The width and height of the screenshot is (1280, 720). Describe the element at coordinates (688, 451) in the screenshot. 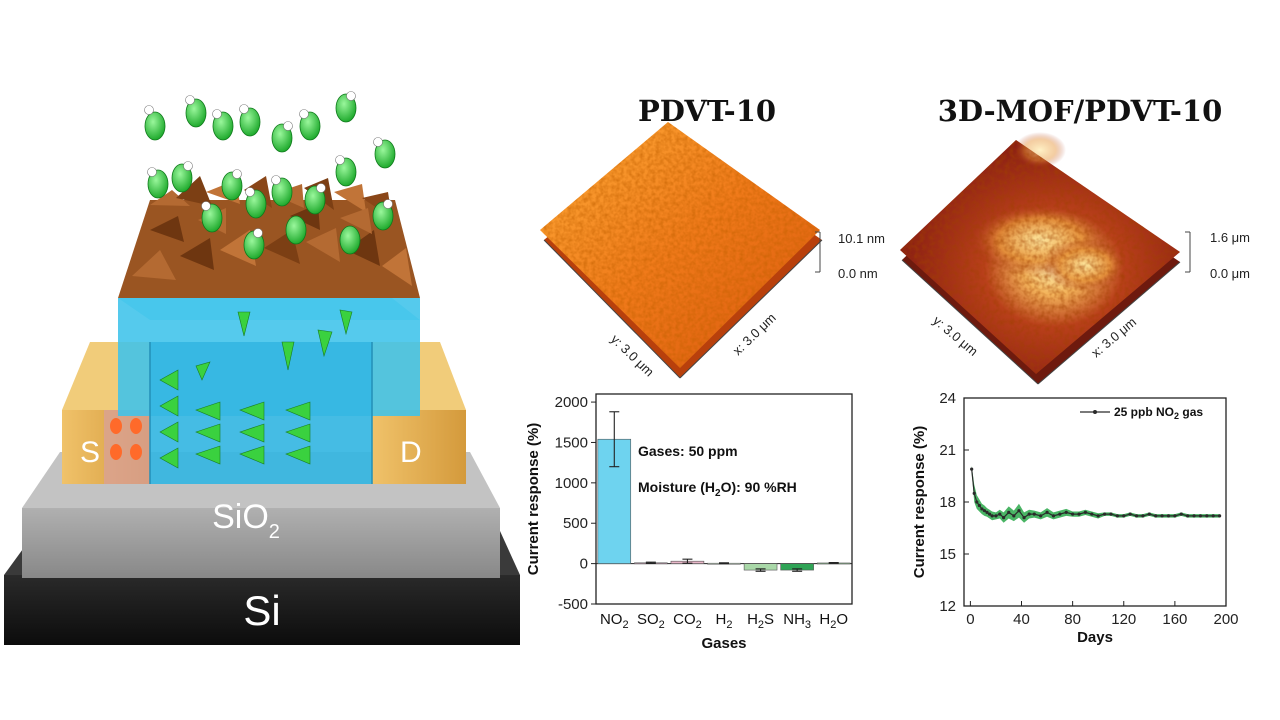

I see `bar-annotation-concentration: Gases: 50 ppm` at that location.